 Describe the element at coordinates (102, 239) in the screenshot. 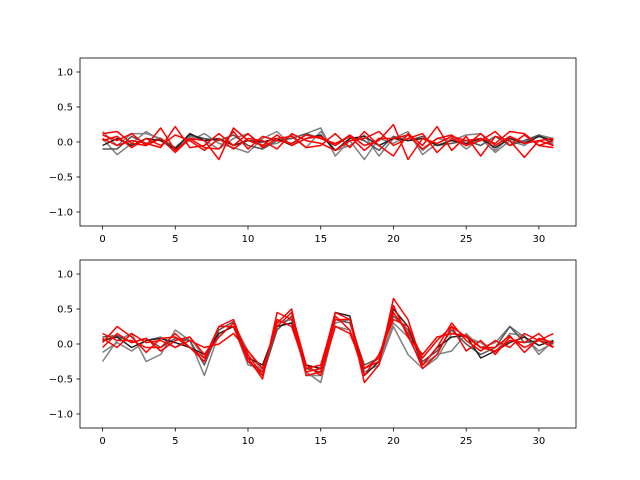

I see `top-x-tick-label-0: 0` at that location.